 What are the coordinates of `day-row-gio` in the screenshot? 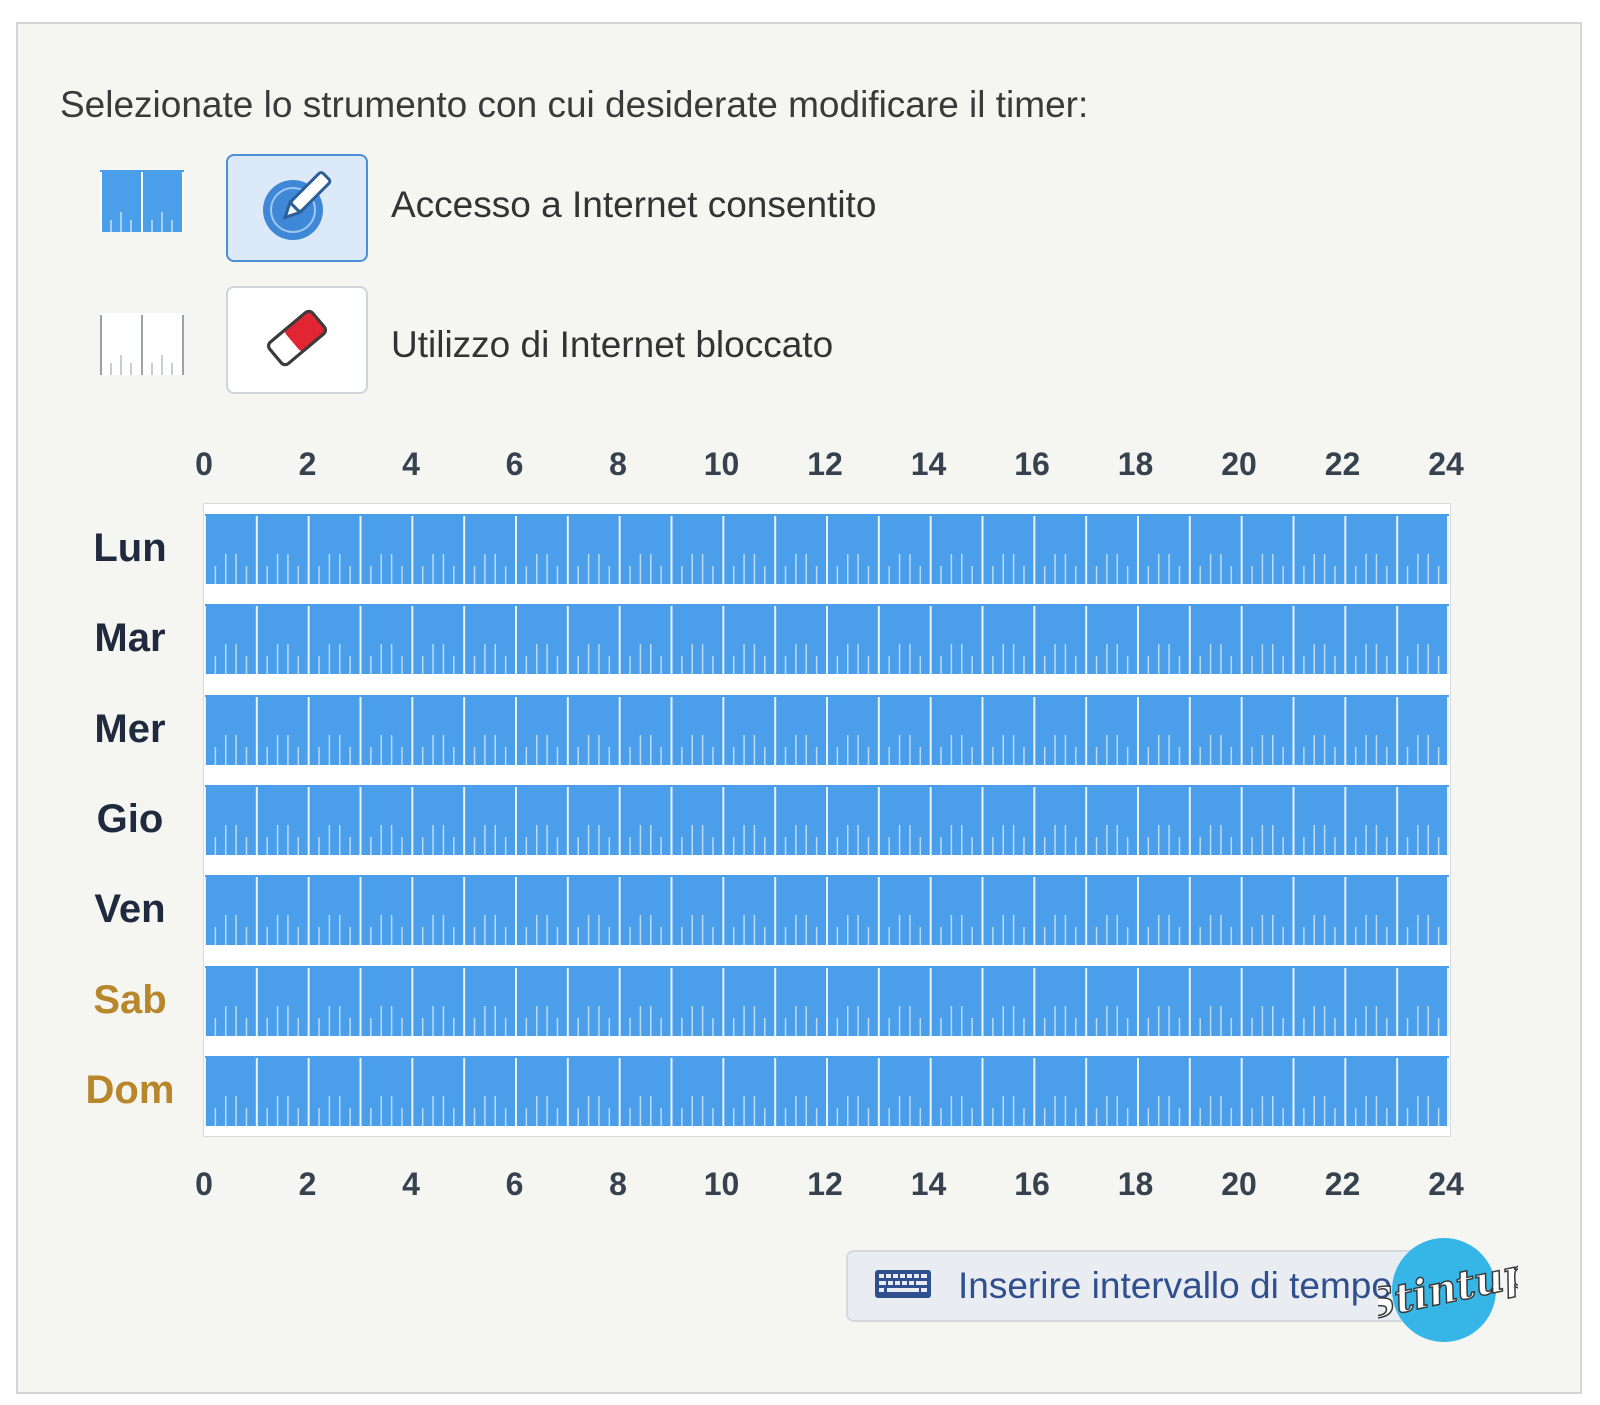 It's located at (827, 819).